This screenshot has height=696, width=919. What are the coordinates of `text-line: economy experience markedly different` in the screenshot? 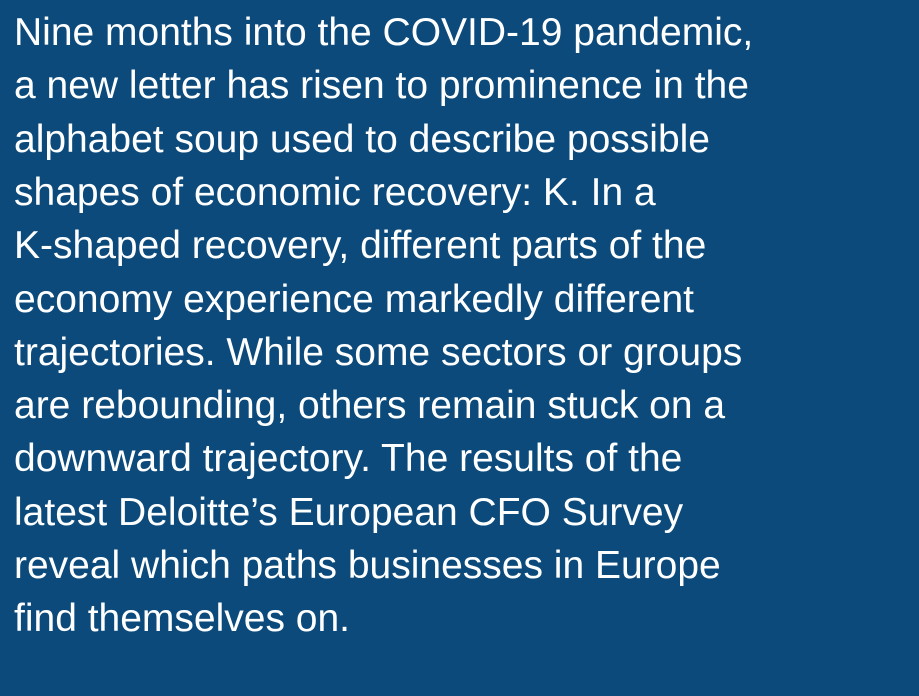 It's located at (354, 299).